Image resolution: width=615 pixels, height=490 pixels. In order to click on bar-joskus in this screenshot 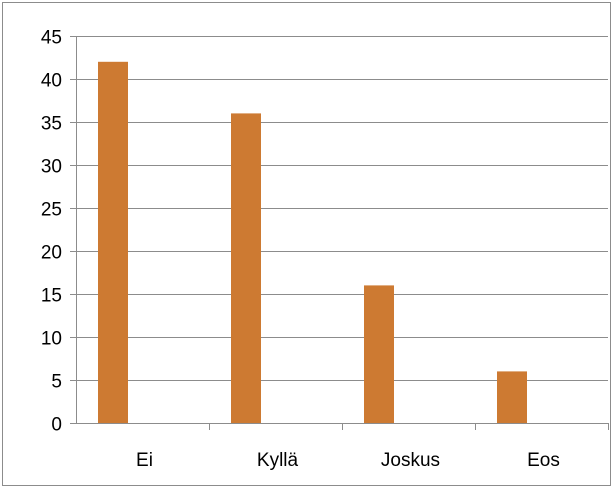, I will do `click(379, 354)`.